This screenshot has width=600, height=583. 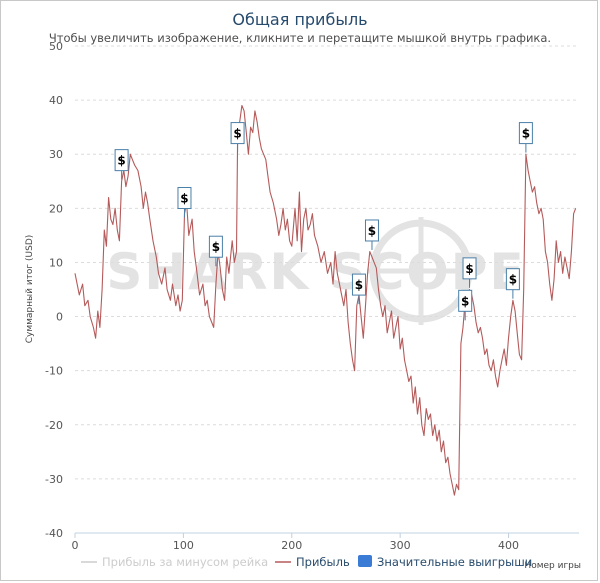 I want to click on x-tick-label: 400, so click(x=508, y=545).